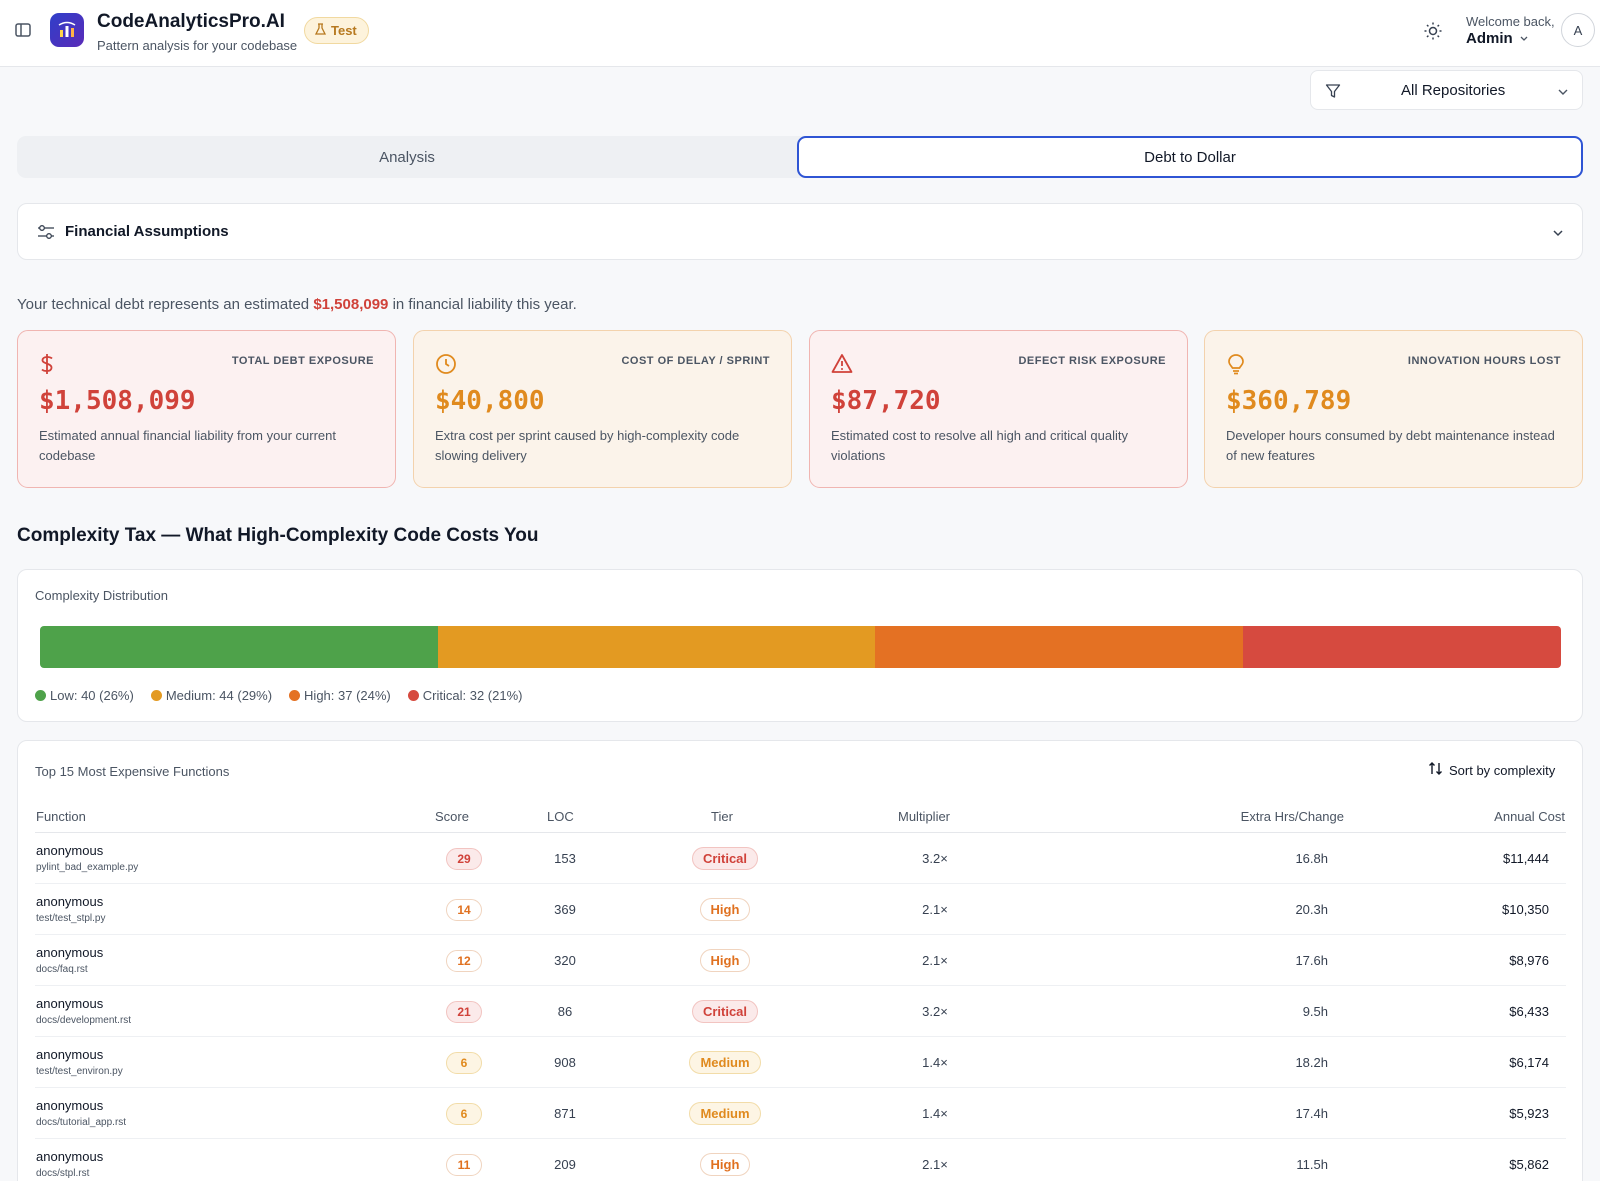 This screenshot has height=1181, width=1600. I want to click on score-cell: 21, so click(464, 1011).